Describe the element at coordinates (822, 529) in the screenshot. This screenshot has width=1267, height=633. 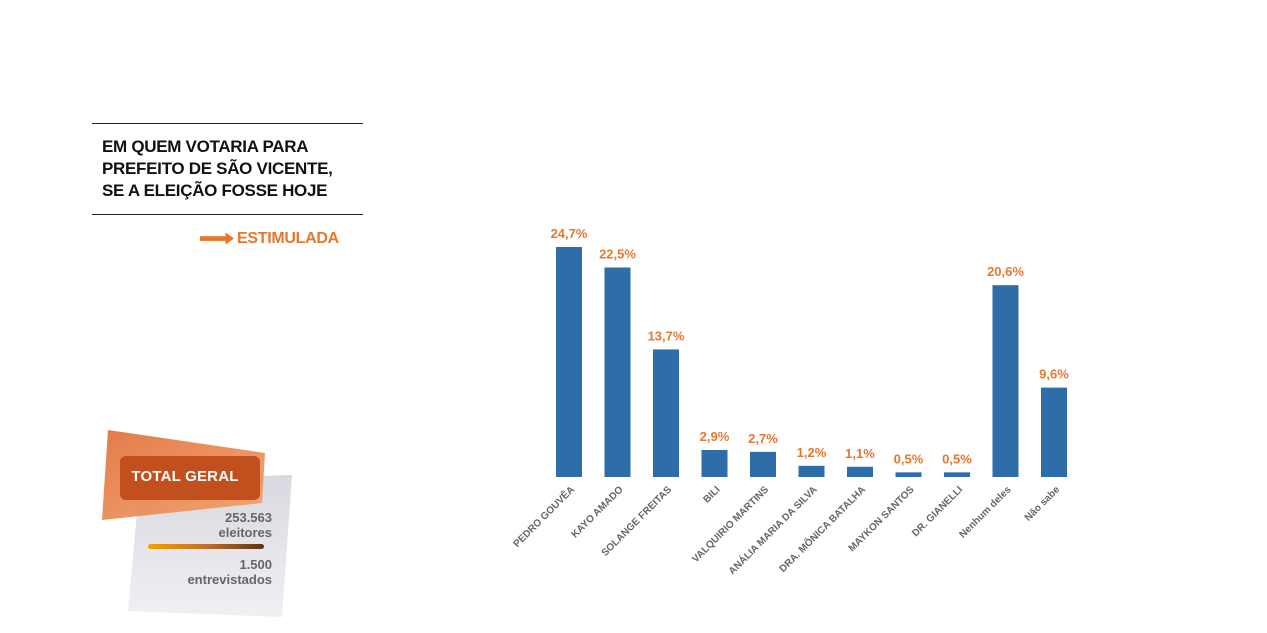
I see `category-label-6: DRA. MÔNICA BATALHA` at that location.